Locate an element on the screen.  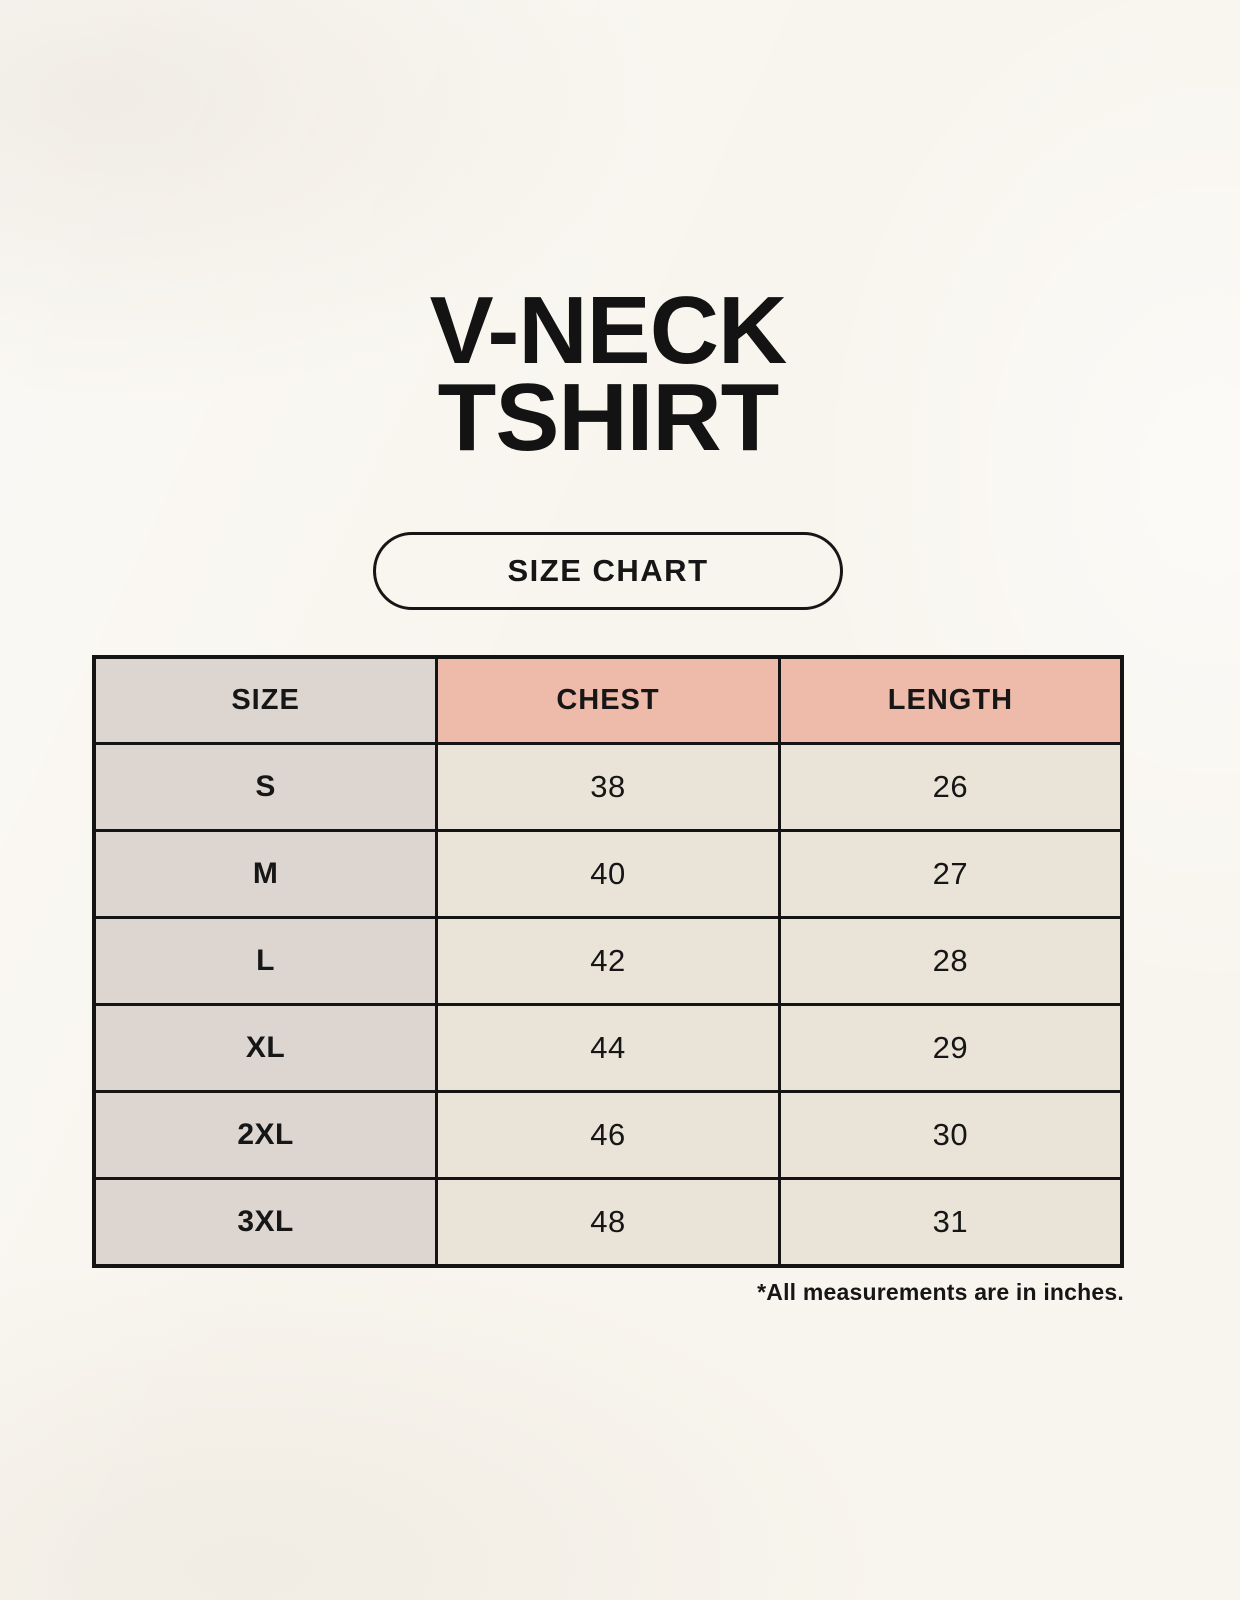
table-row-2xl: 2XL 46 30 is located at coordinates (608, 1135).